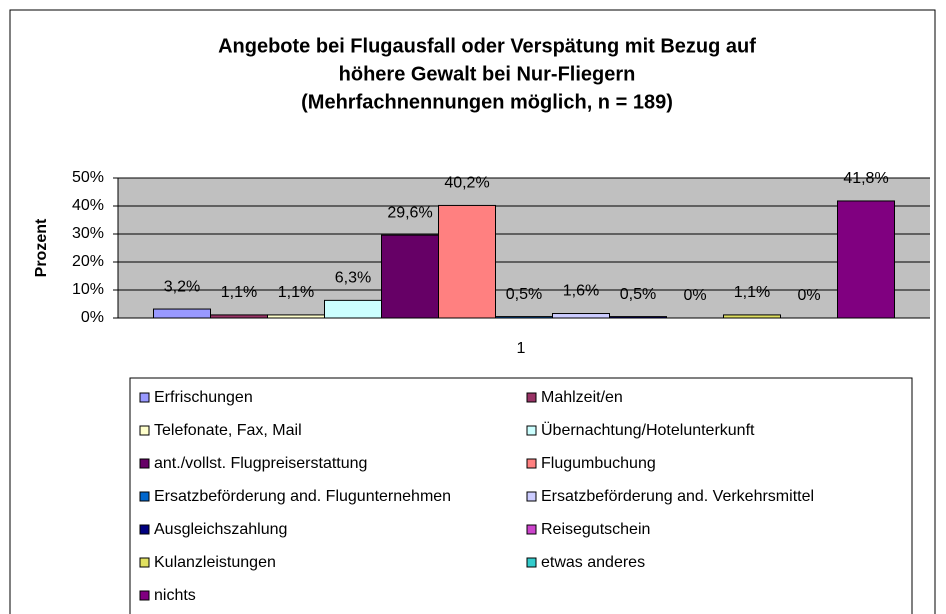  Describe the element at coordinates (487, 74) in the screenshot. I see `chart-title: höhere Gewalt bei Nur-Fliegern` at that location.